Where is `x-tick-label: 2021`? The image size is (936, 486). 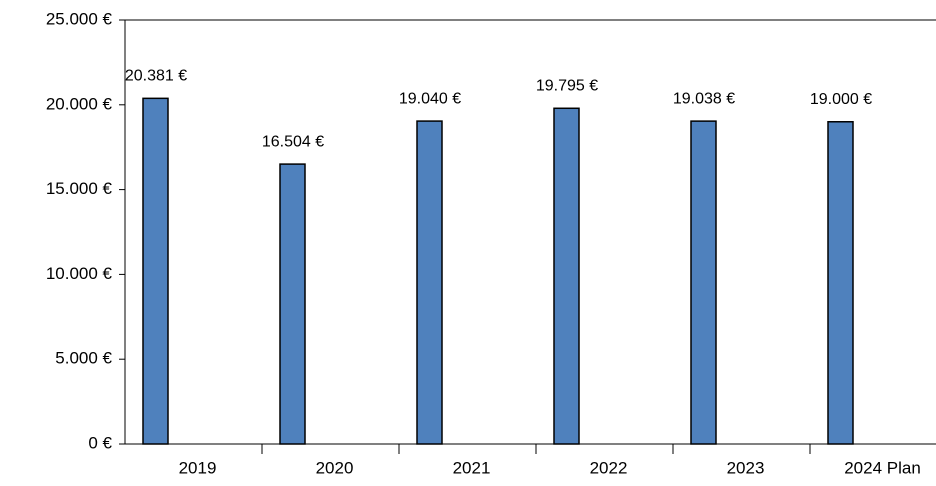
x-tick-label: 2021 is located at coordinates (472, 467).